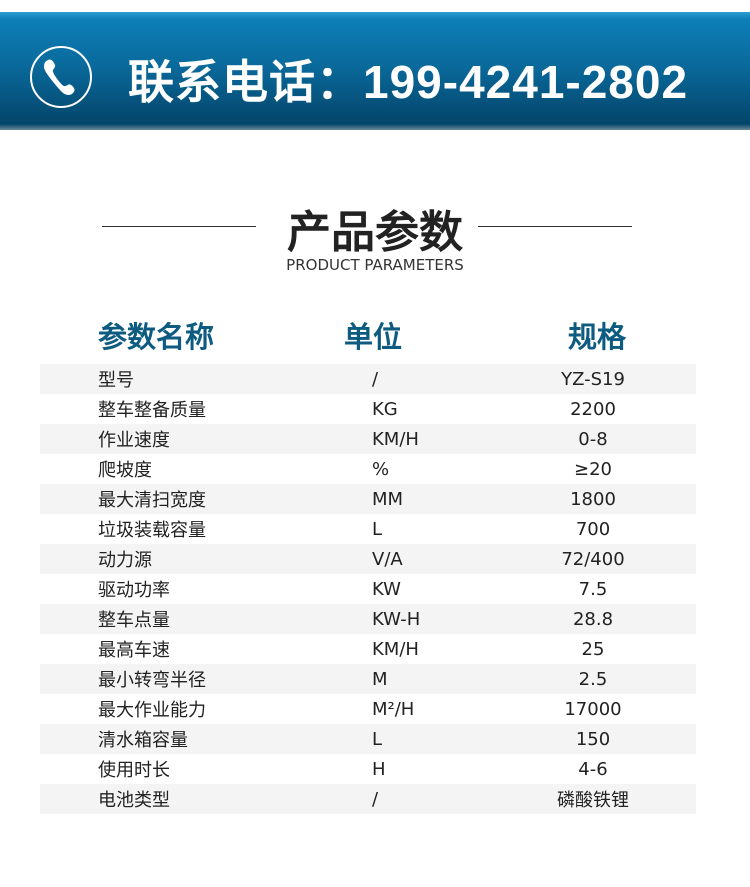 This screenshot has height=887, width=750. What do you see at coordinates (125, 560) in the screenshot?
I see `param-name: 动力源` at bounding box center [125, 560].